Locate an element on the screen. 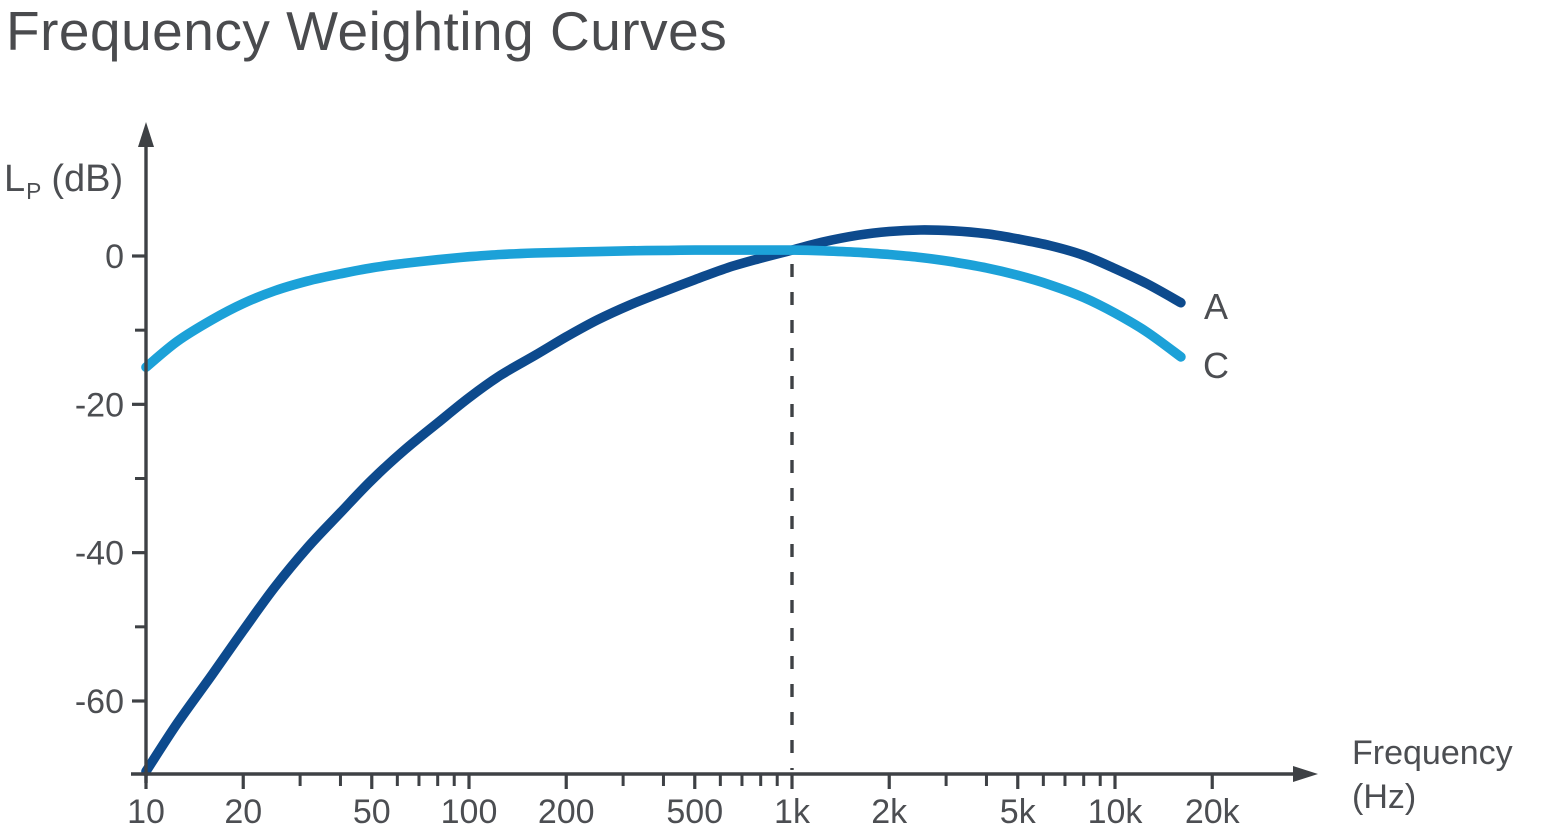 The image size is (1547, 837). x-tick-label: 5k is located at coordinates (1018, 812).